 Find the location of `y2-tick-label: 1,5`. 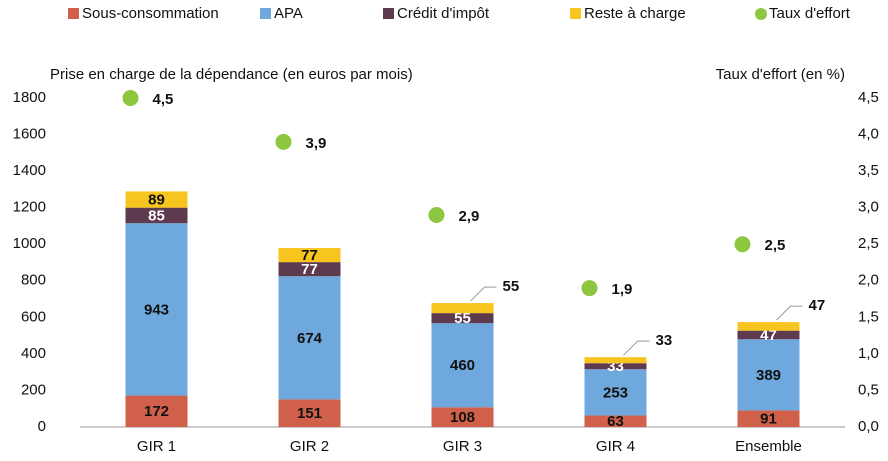

y2-tick-label: 1,5 is located at coordinates (868, 316).